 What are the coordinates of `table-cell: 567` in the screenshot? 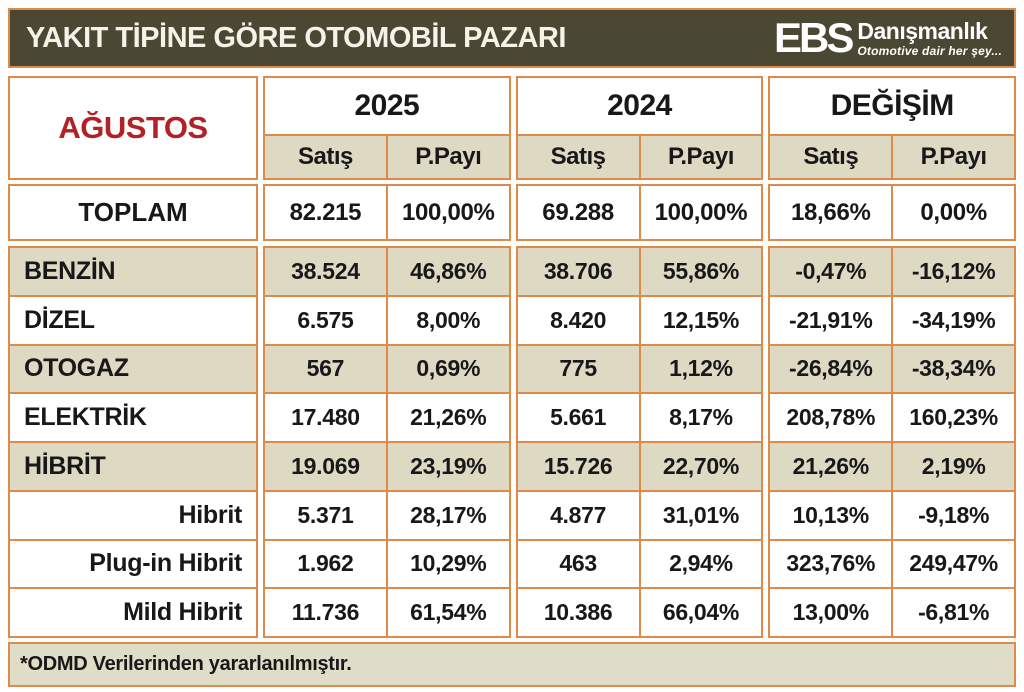 It's located at (325, 368).